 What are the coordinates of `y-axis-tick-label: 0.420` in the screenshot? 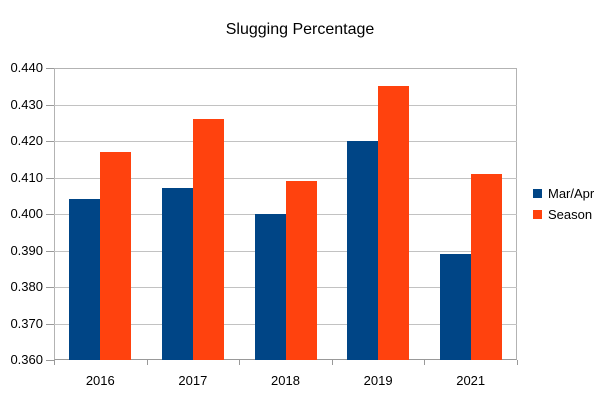 It's located at (26, 140).